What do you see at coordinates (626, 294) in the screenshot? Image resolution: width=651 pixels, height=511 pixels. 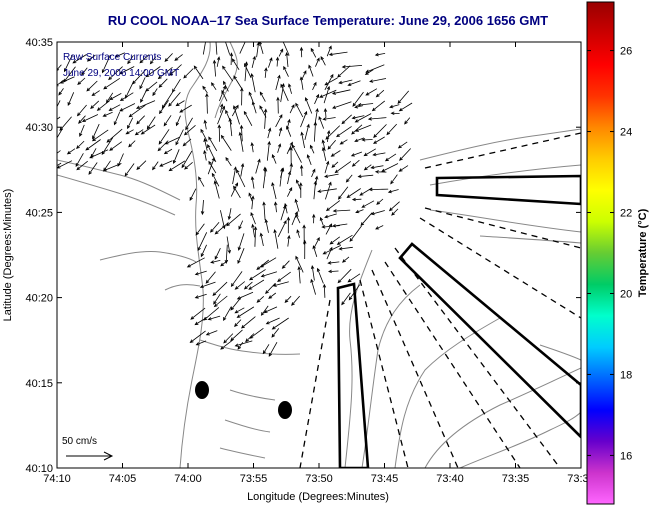 I see `colorbar-tick-label: 20` at bounding box center [626, 294].